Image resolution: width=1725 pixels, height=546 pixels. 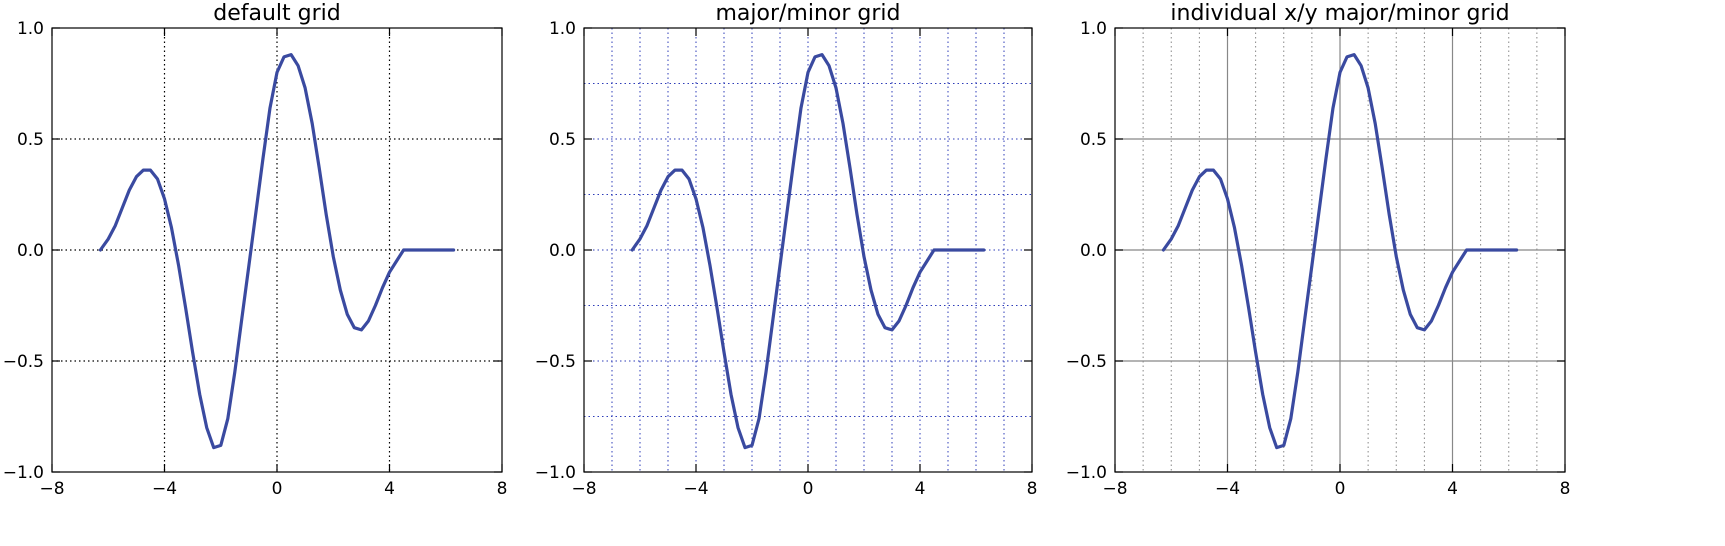 What do you see at coordinates (277, 13) in the screenshot?
I see `chart-title: default grid` at bounding box center [277, 13].